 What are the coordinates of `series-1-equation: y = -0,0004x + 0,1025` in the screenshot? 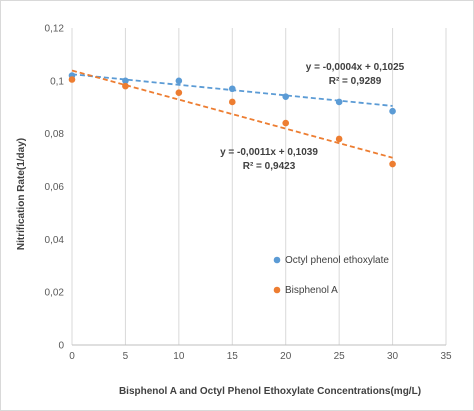 It's located at (355, 67).